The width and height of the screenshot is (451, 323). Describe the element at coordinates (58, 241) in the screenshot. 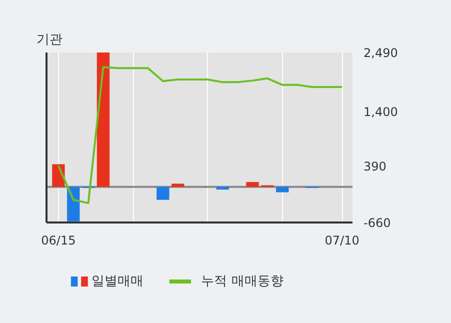

I see `x-tick-label: 06/15` at that location.